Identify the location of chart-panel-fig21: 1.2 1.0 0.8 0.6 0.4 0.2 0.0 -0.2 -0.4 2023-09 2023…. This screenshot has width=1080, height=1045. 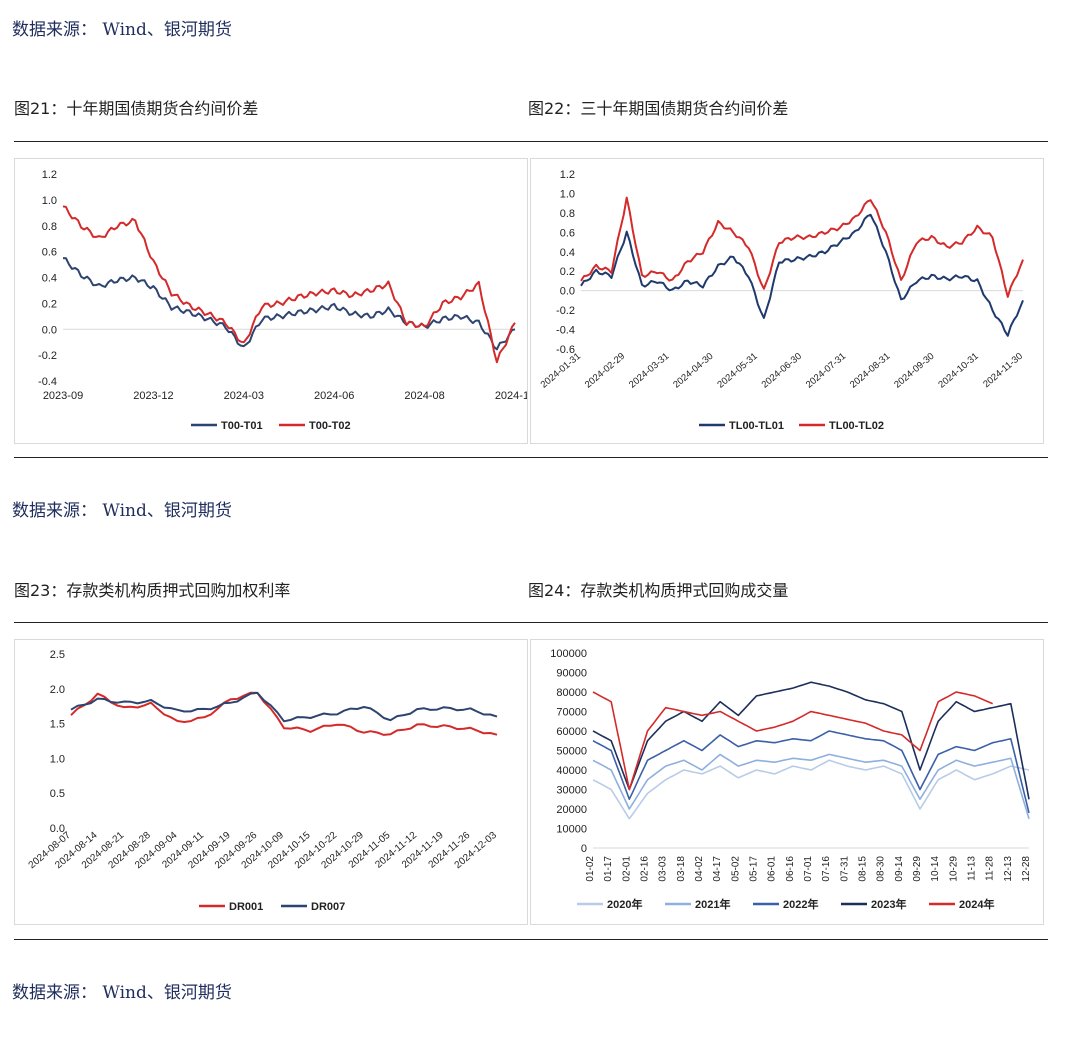
(271, 301).